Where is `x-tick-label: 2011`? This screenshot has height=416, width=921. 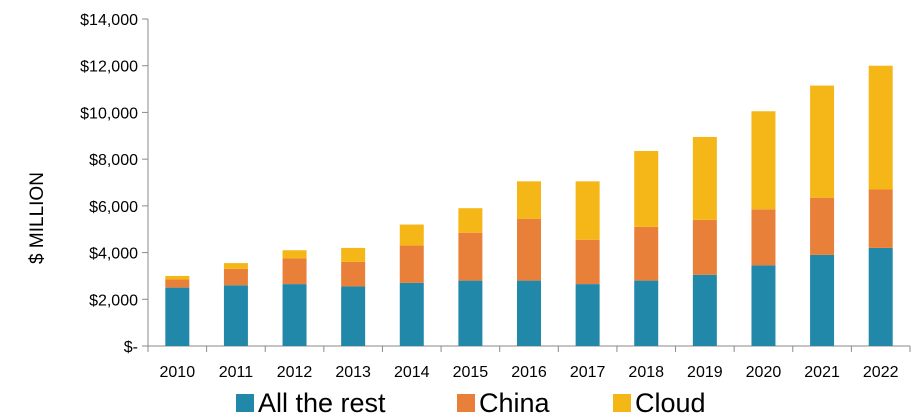 x-tick-label: 2011 is located at coordinates (236, 372).